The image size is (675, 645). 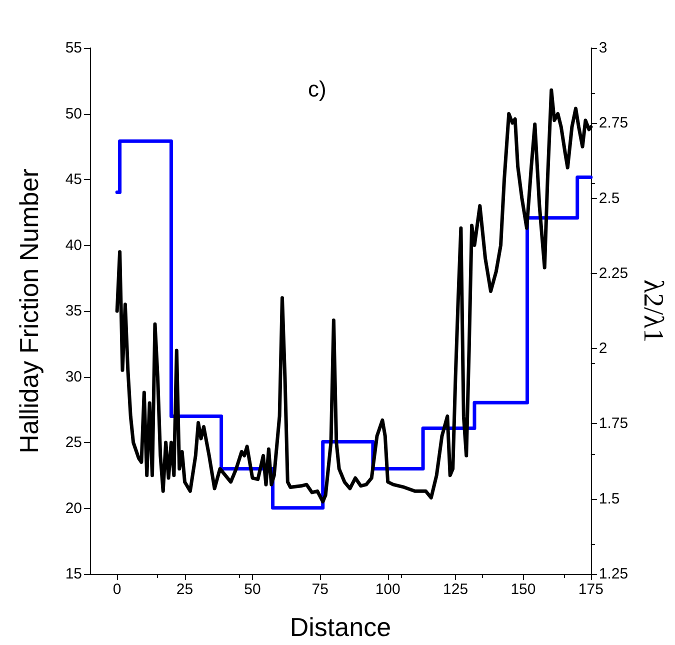 What do you see at coordinates (613, 123) in the screenshot?
I see `y2-tick-label: 2.75` at bounding box center [613, 123].